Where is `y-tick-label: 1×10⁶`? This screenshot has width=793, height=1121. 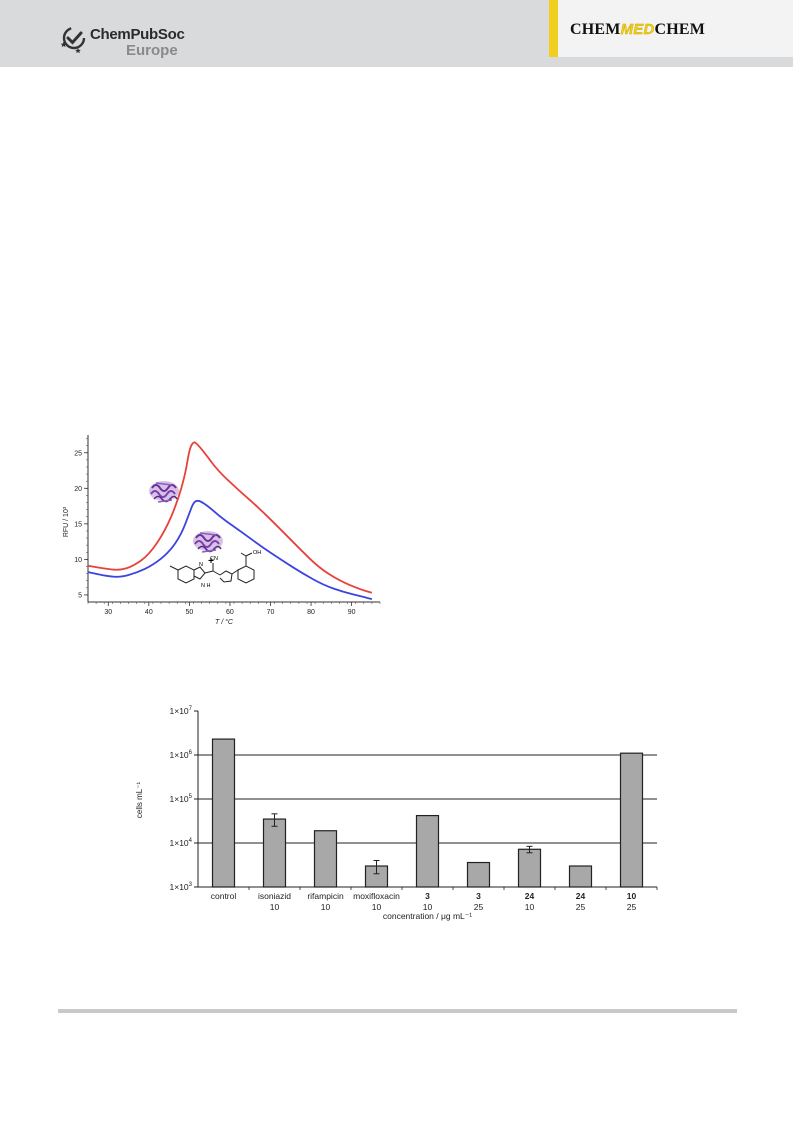 y-tick-label: 1×10⁶ is located at coordinates (181, 755).